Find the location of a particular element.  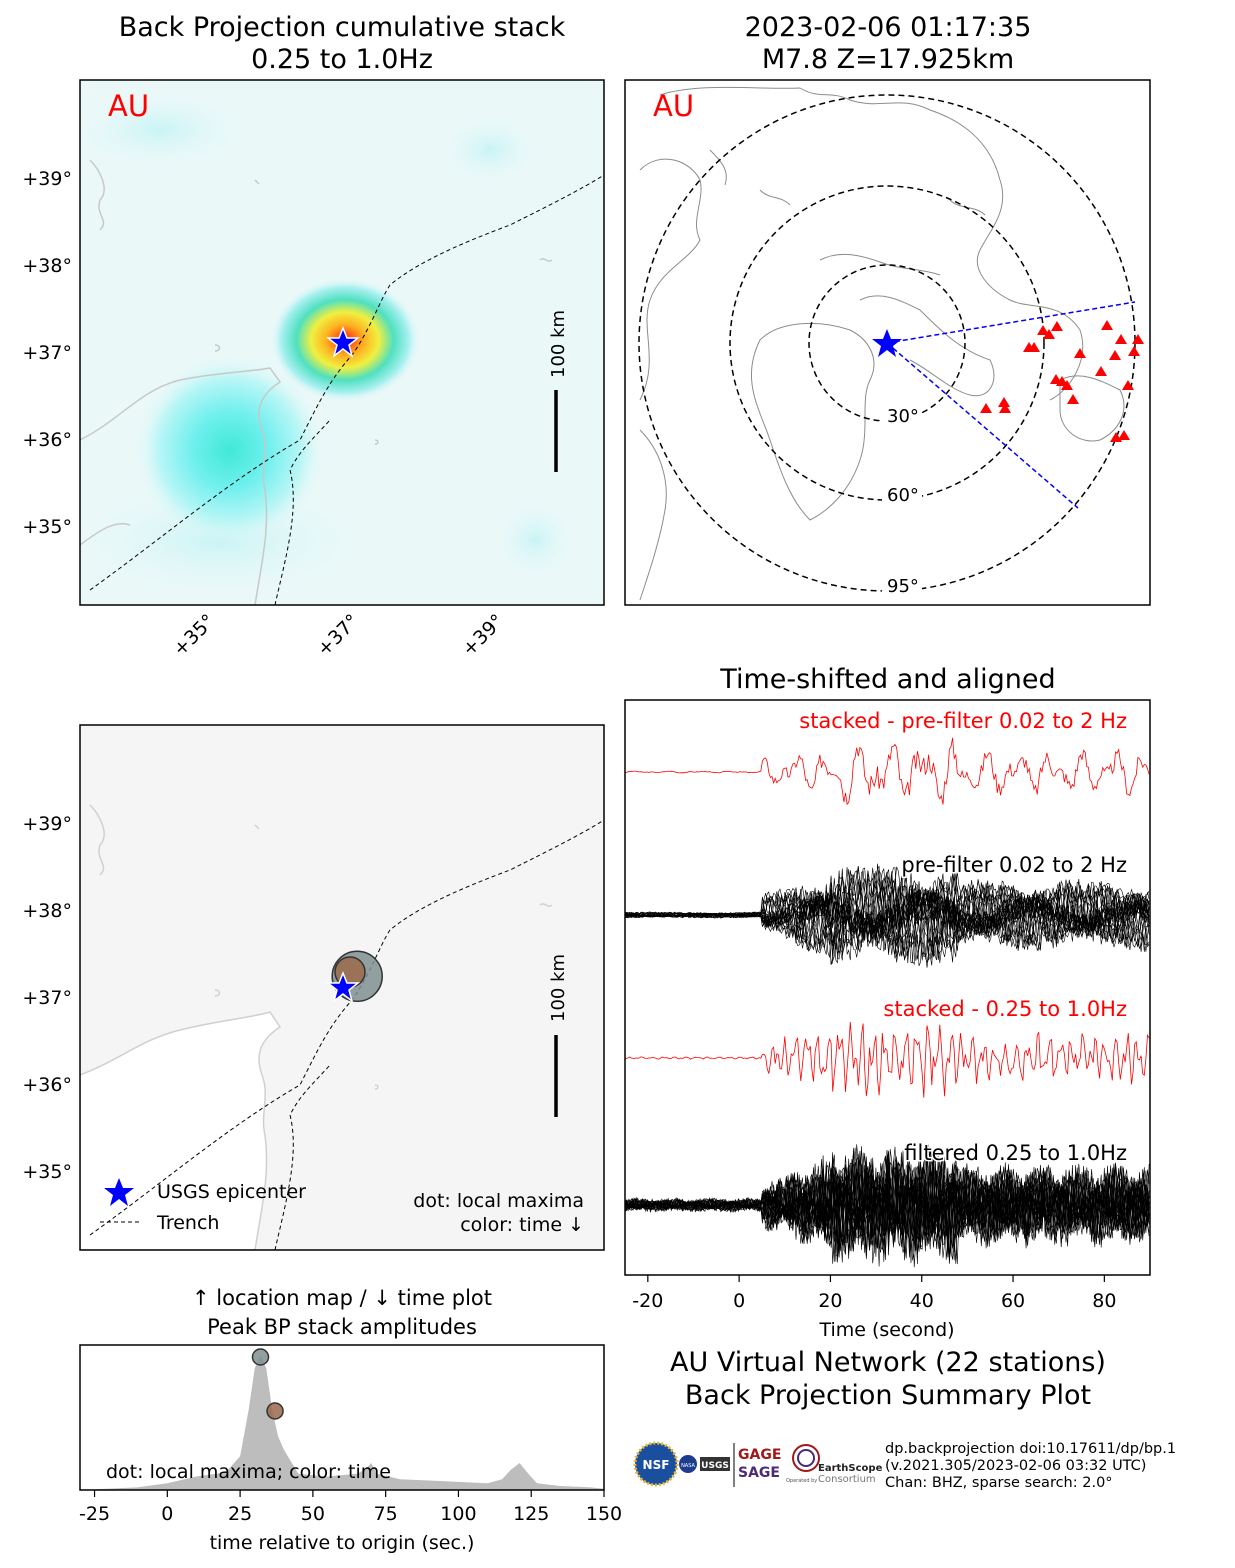

bp-network-label: AU is located at coordinates (128, 106).